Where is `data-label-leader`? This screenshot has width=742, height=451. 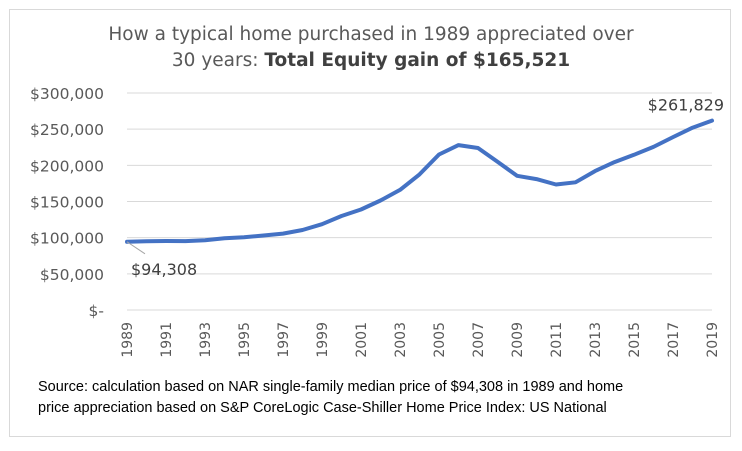
data-label-leader is located at coordinates (136, 248).